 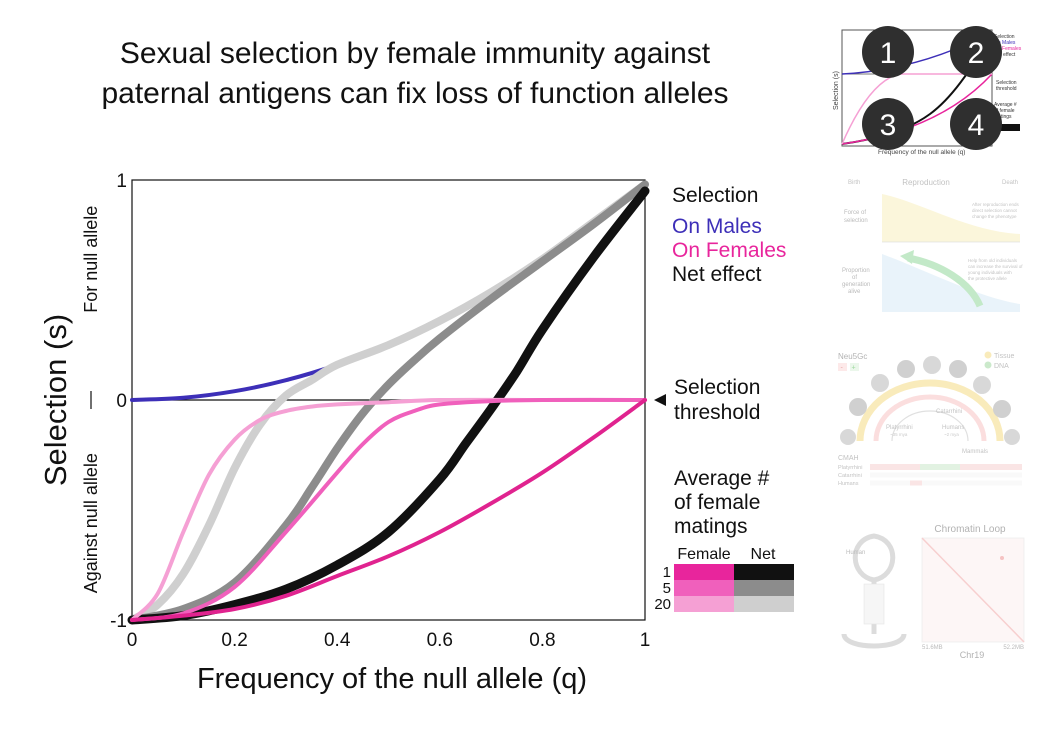 I want to click on thumb2-header-birth: Birth, so click(x=854, y=183).